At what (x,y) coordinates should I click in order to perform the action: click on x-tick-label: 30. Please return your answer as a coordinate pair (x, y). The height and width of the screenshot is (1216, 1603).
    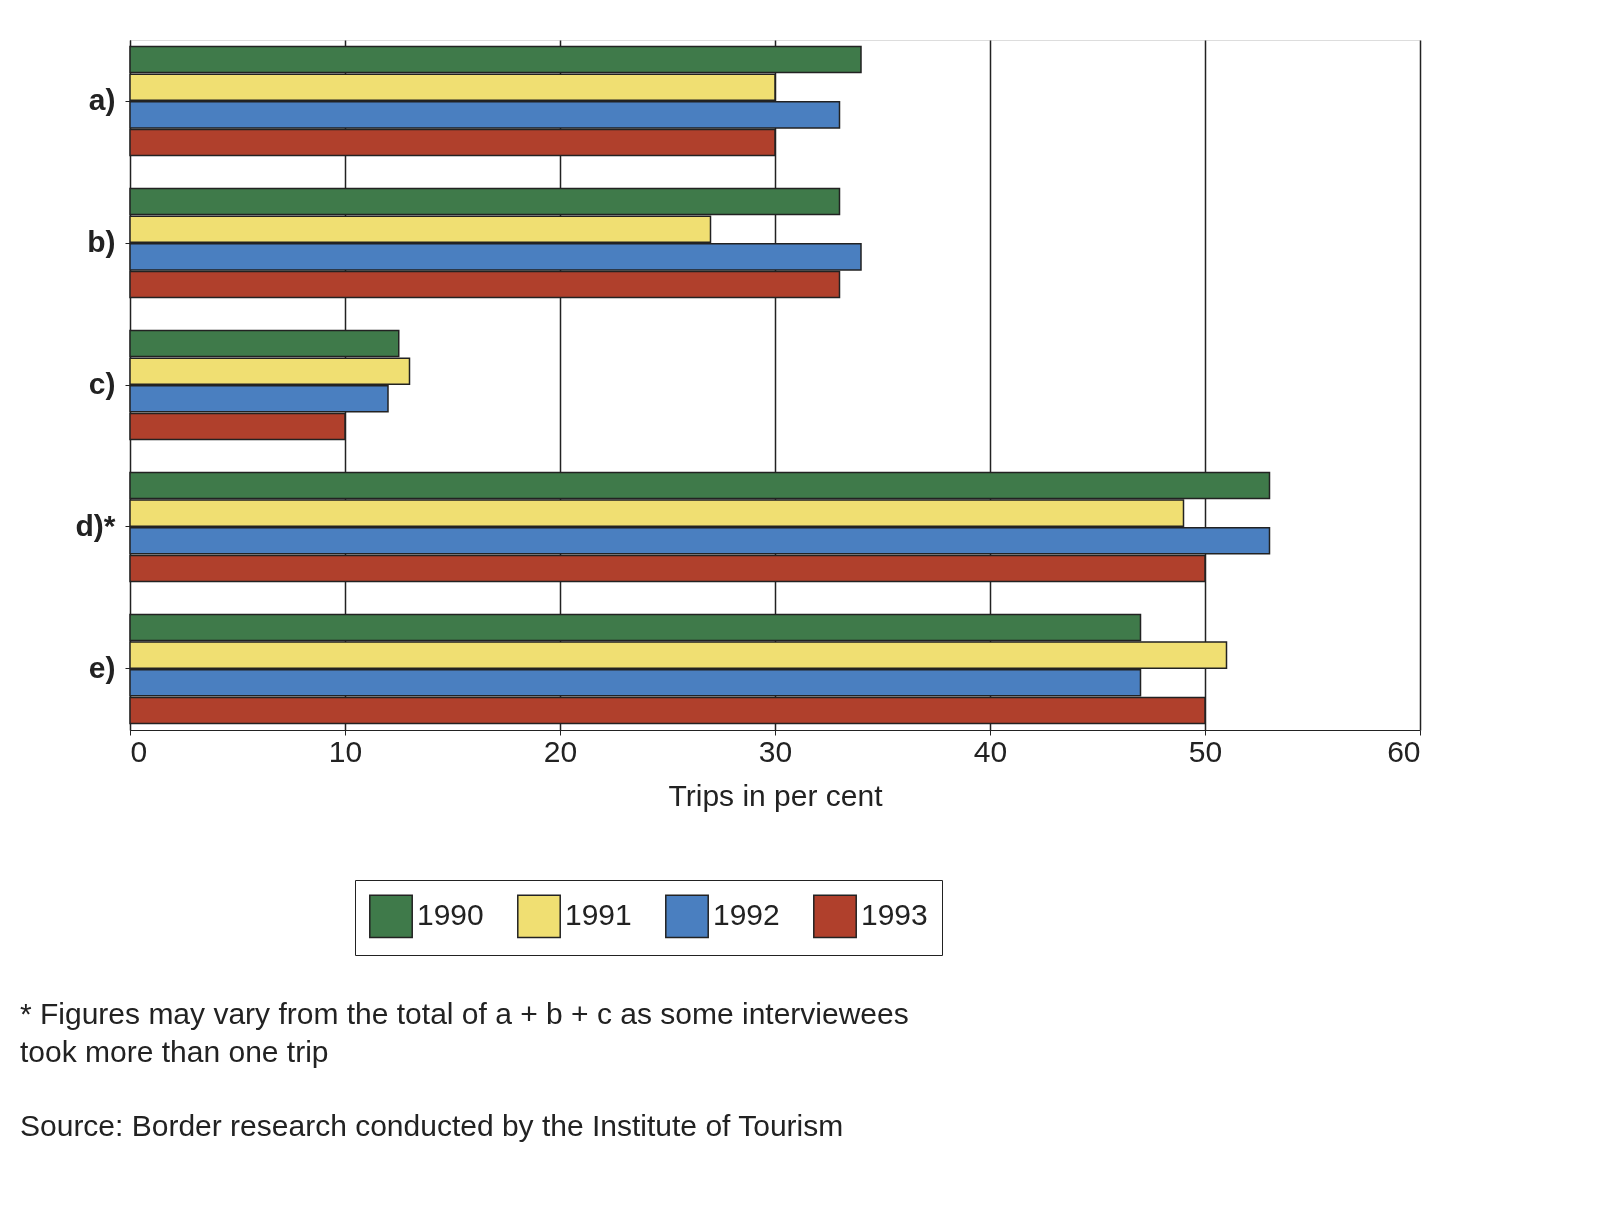
    Looking at the image, I should click on (775, 751).